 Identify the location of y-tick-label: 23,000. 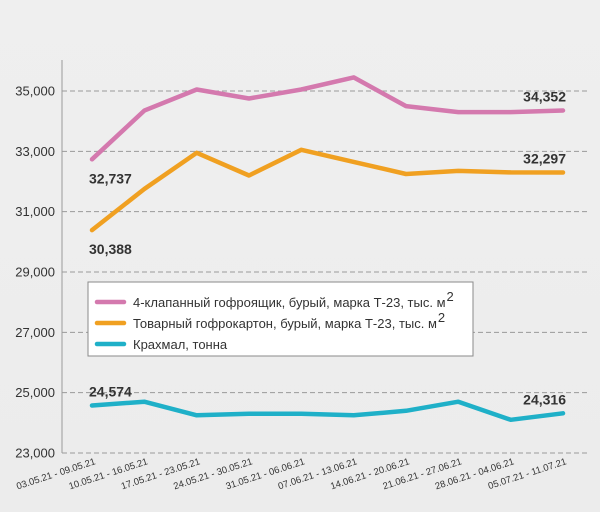
(35, 453).